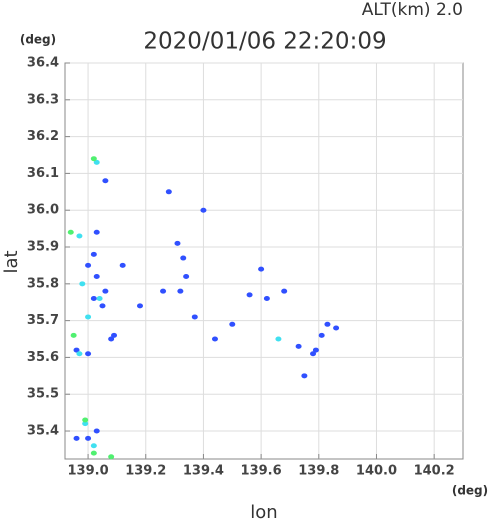 The height and width of the screenshot is (525, 490). I want to click on y-tick-label: 35.7, so click(43, 320).